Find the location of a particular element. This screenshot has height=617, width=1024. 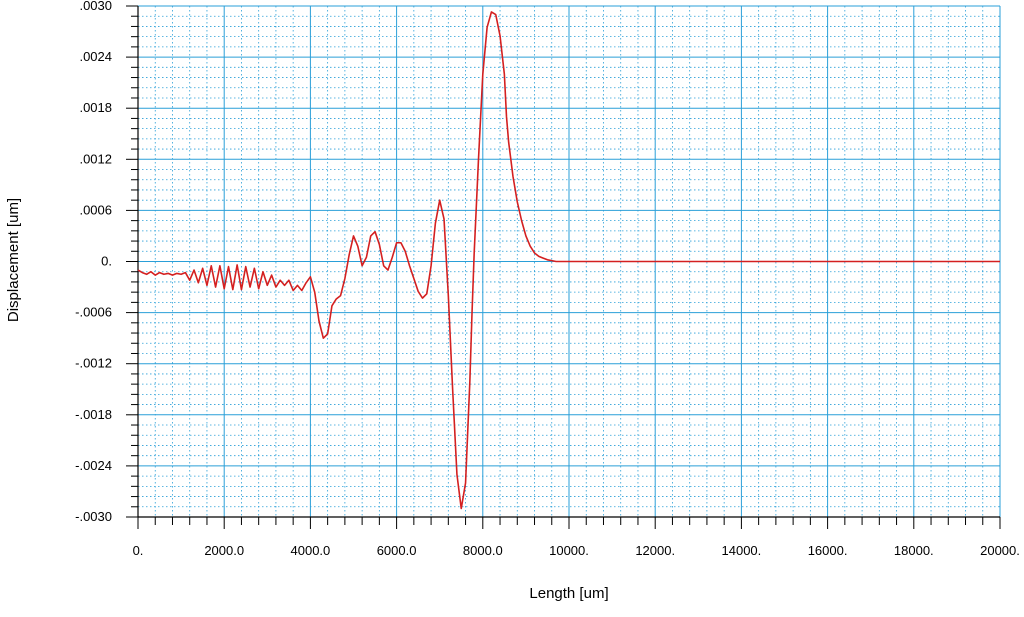

x-tick-label: 2000.0 is located at coordinates (224, 550).